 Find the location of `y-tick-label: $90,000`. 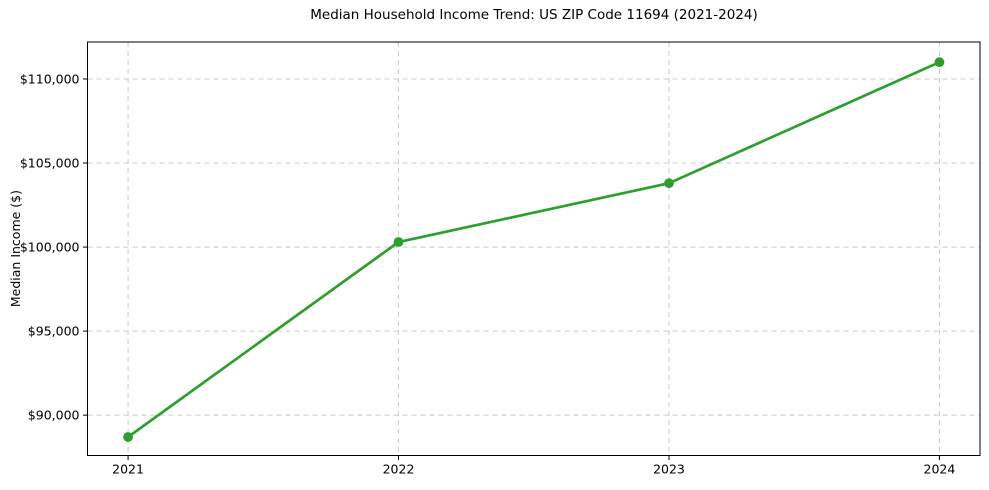

y-tick-label: $90,000 is located at coordinates (54, 415).